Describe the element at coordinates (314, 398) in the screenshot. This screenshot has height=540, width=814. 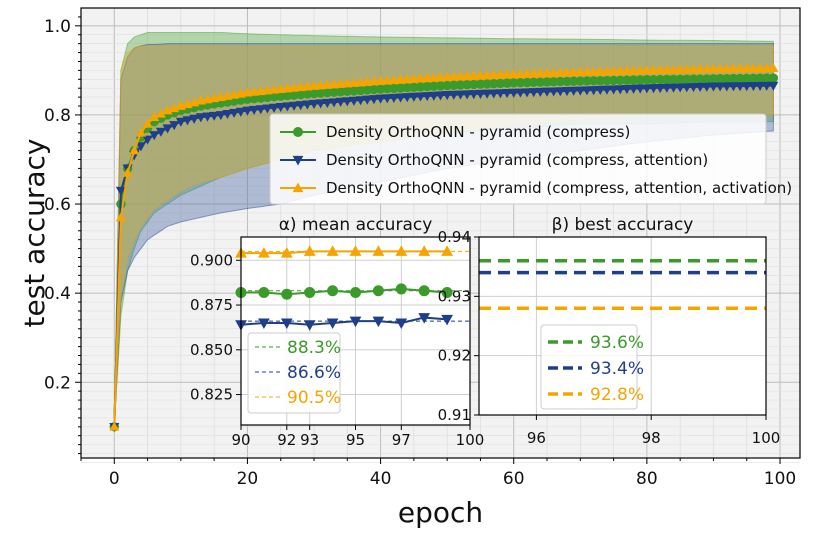
I see `inset-legend-label-2: 90.5%` at that location.